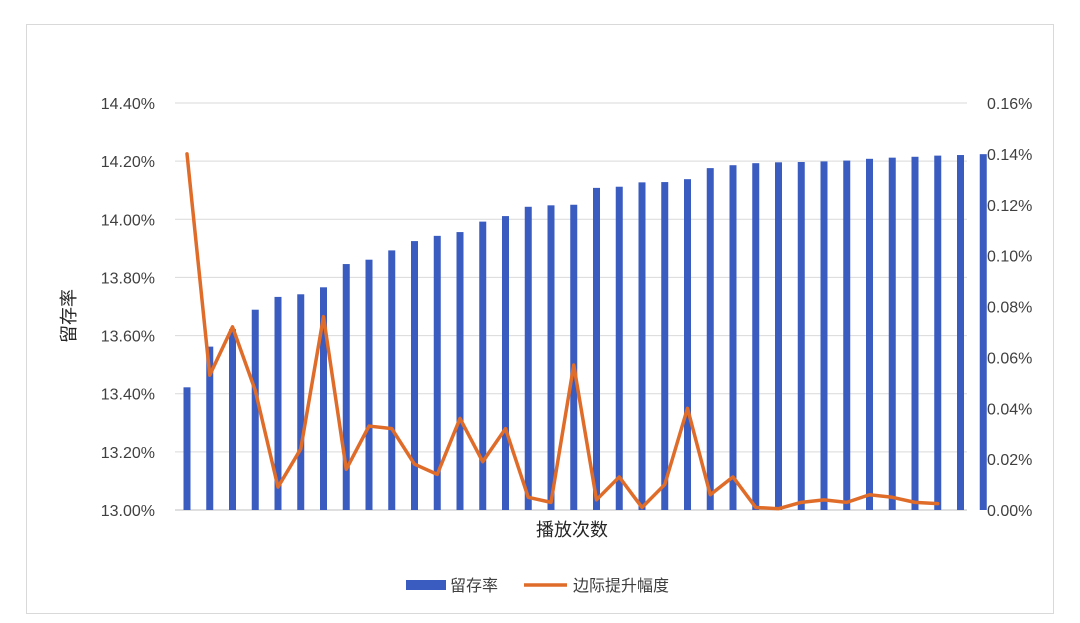  Describe the element at coordinates (128, 104) in the screenshot. I see `left-tick-label: 14.40%` at that location.